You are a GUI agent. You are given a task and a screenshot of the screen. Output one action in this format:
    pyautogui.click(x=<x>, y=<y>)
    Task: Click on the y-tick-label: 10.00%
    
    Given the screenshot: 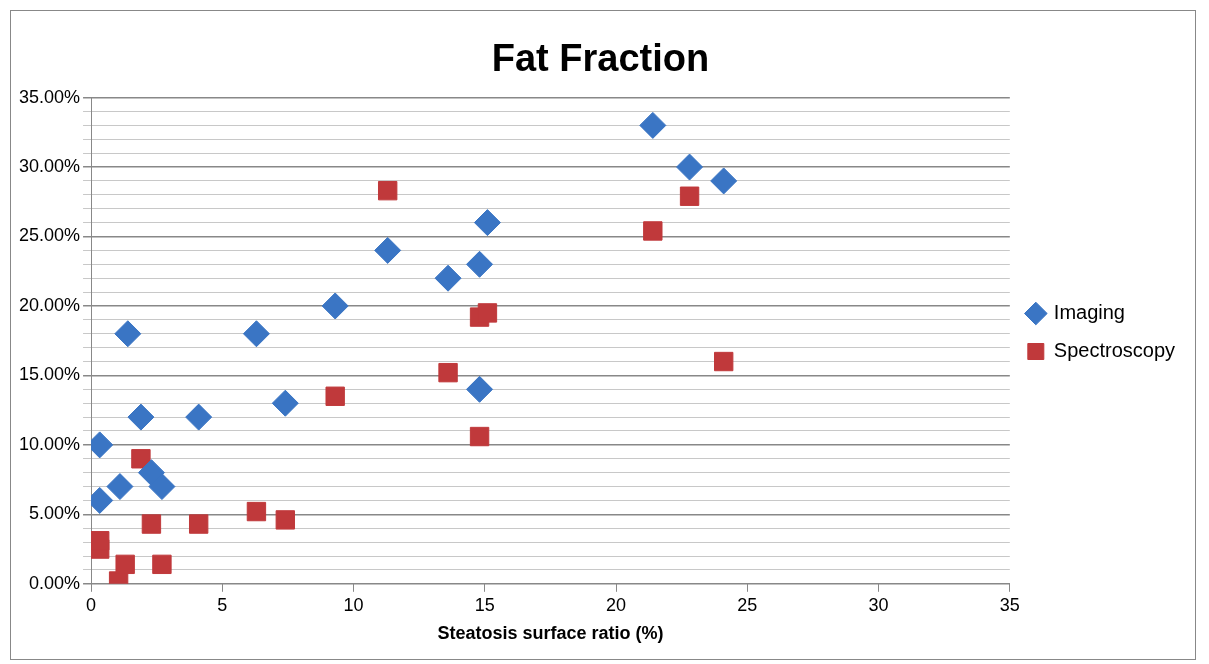 What is the action you would take?
    pyautogui.click(x=49, y=443)
    